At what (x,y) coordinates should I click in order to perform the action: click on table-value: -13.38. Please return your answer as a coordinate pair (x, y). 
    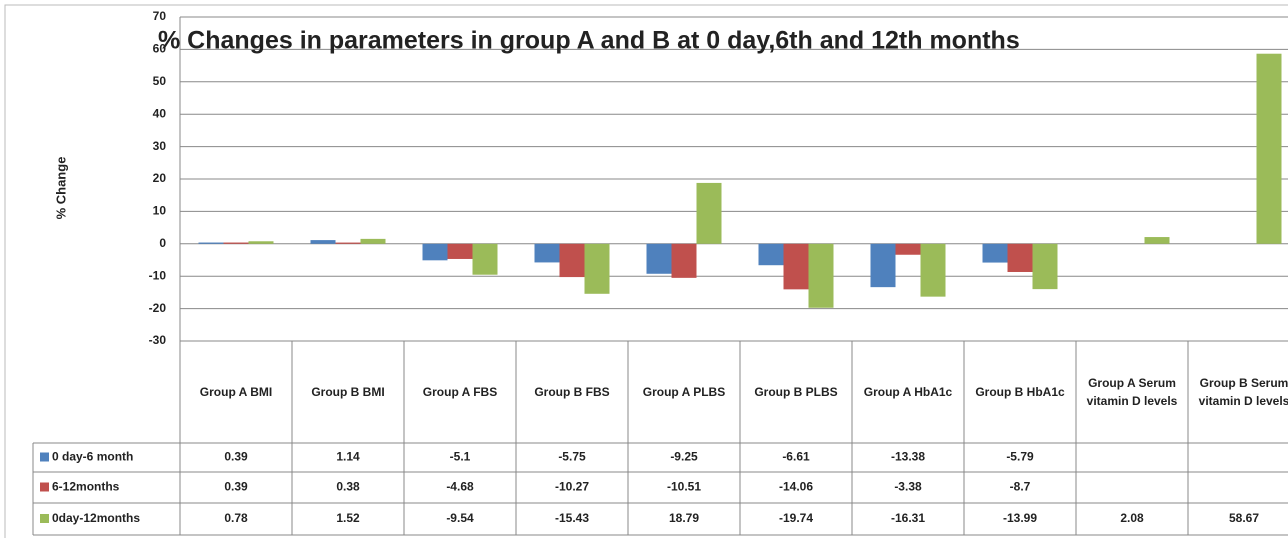
    Looking at the image, I should click on (908, 457).